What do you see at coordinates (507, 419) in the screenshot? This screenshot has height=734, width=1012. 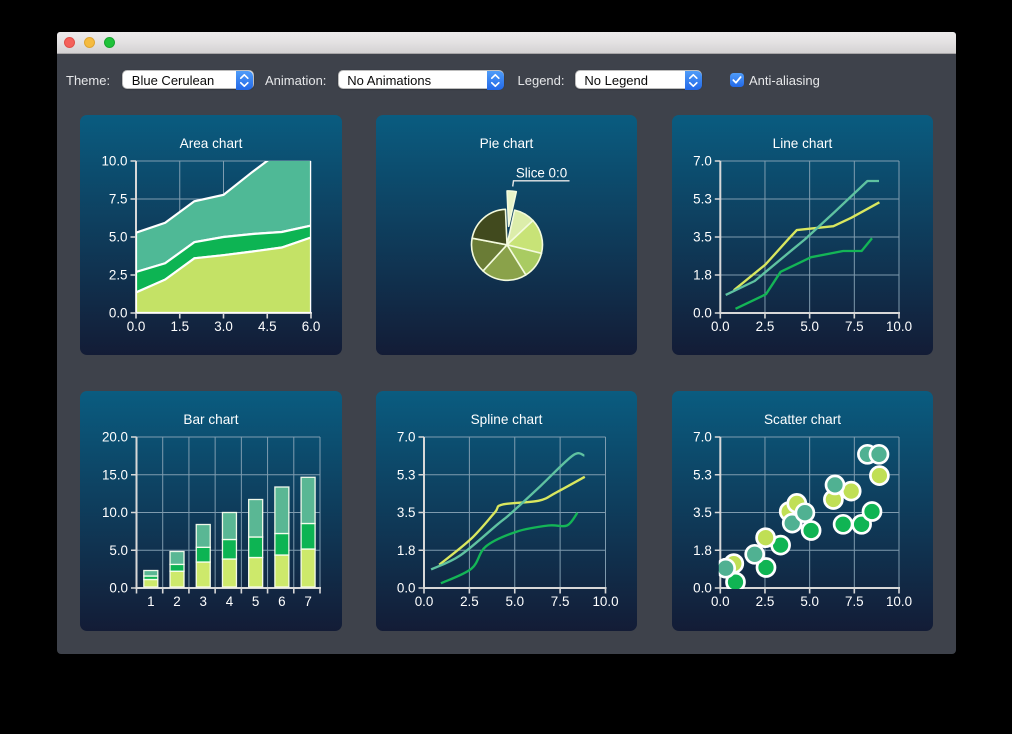 I see `svg-text: Spline chart` at bounding box center [507, 419].